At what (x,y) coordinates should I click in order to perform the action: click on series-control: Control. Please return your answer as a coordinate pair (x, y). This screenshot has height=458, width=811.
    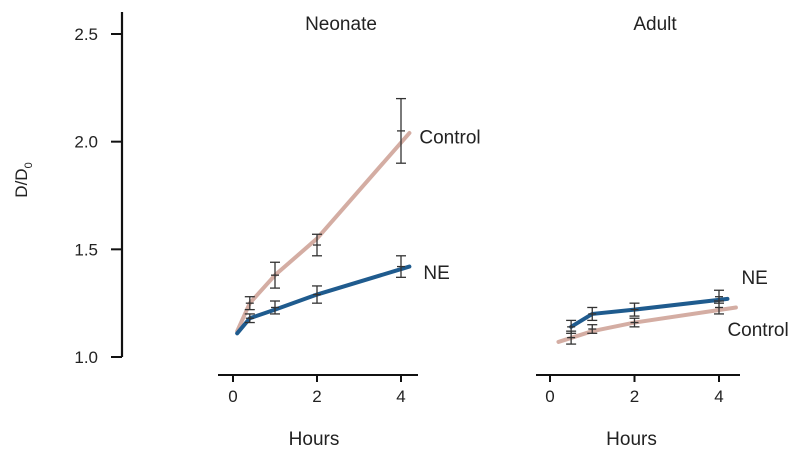
    Looking at the image, I should click on (672, 322).